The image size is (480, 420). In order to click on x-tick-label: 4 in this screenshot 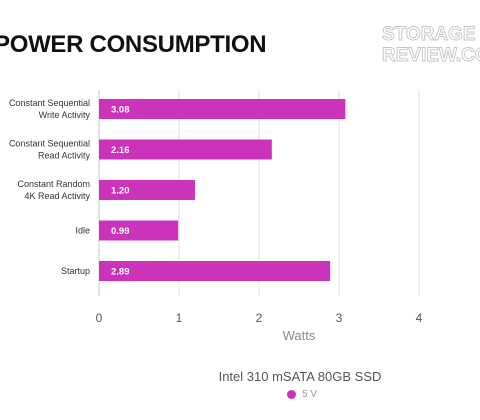, I will do `click(419, 318)`.